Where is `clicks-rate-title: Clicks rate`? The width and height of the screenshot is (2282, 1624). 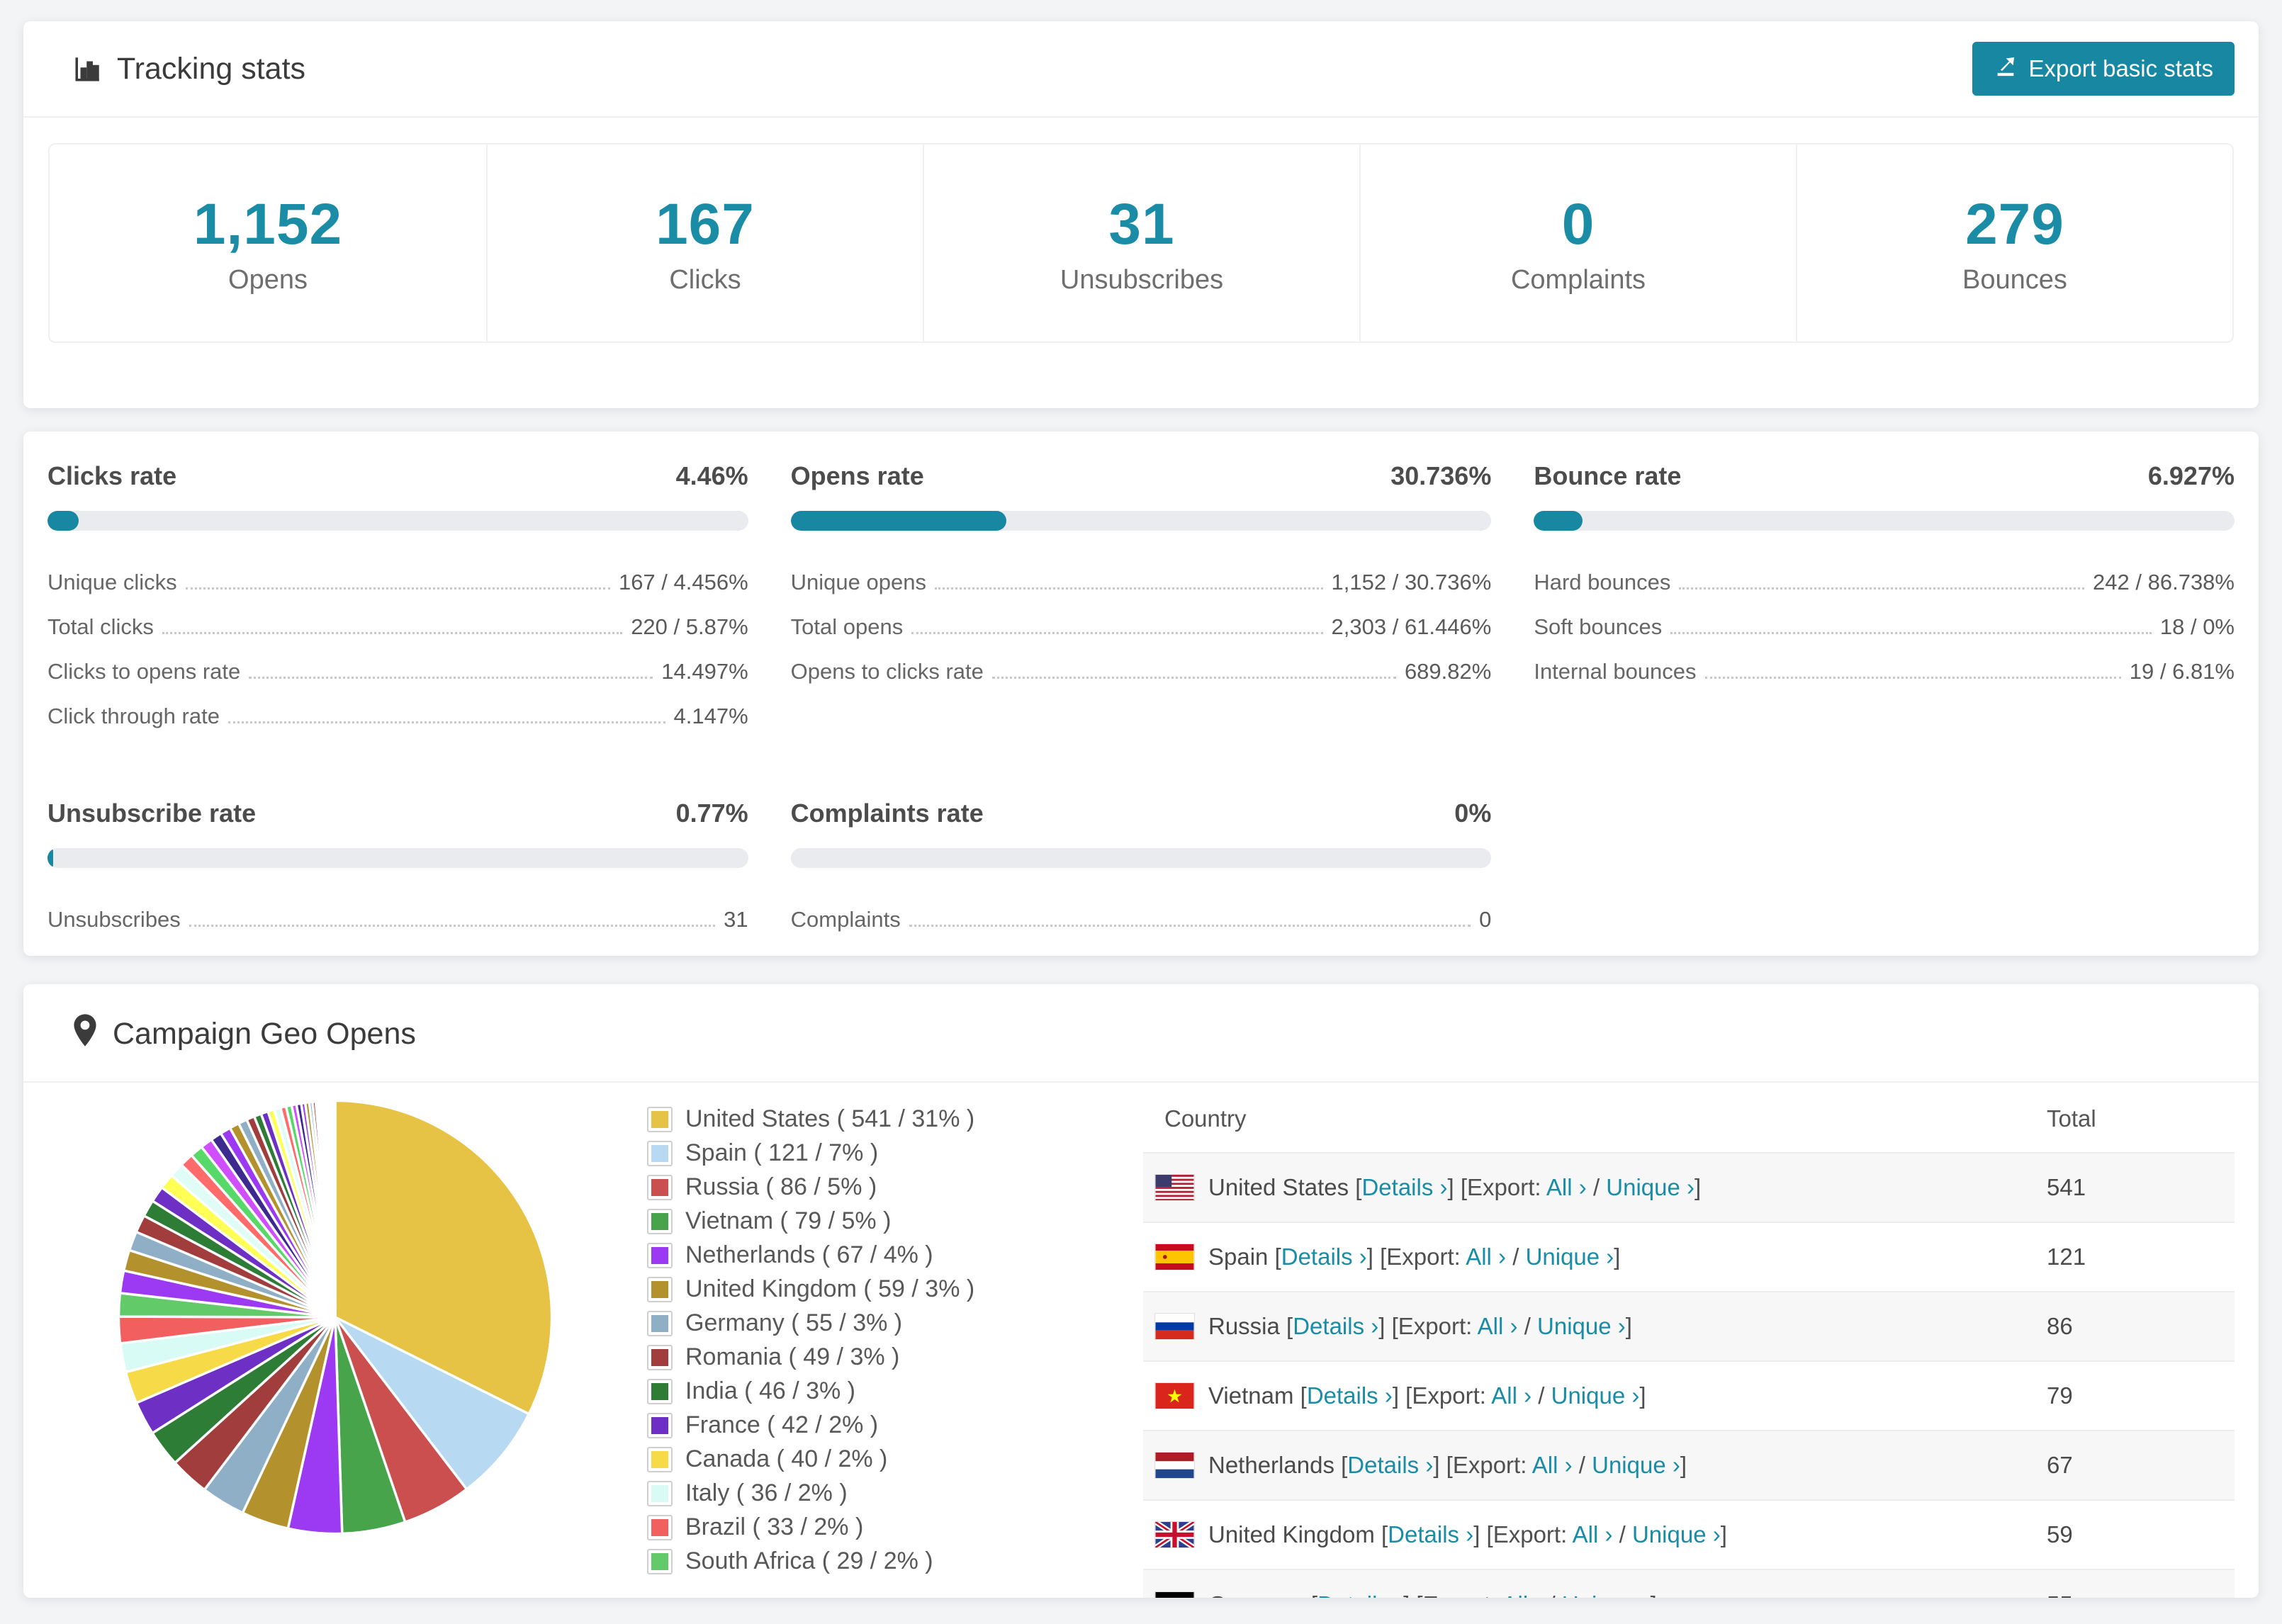 clicks-rate-title: Clicks rate is located at coordinates (112, 476).